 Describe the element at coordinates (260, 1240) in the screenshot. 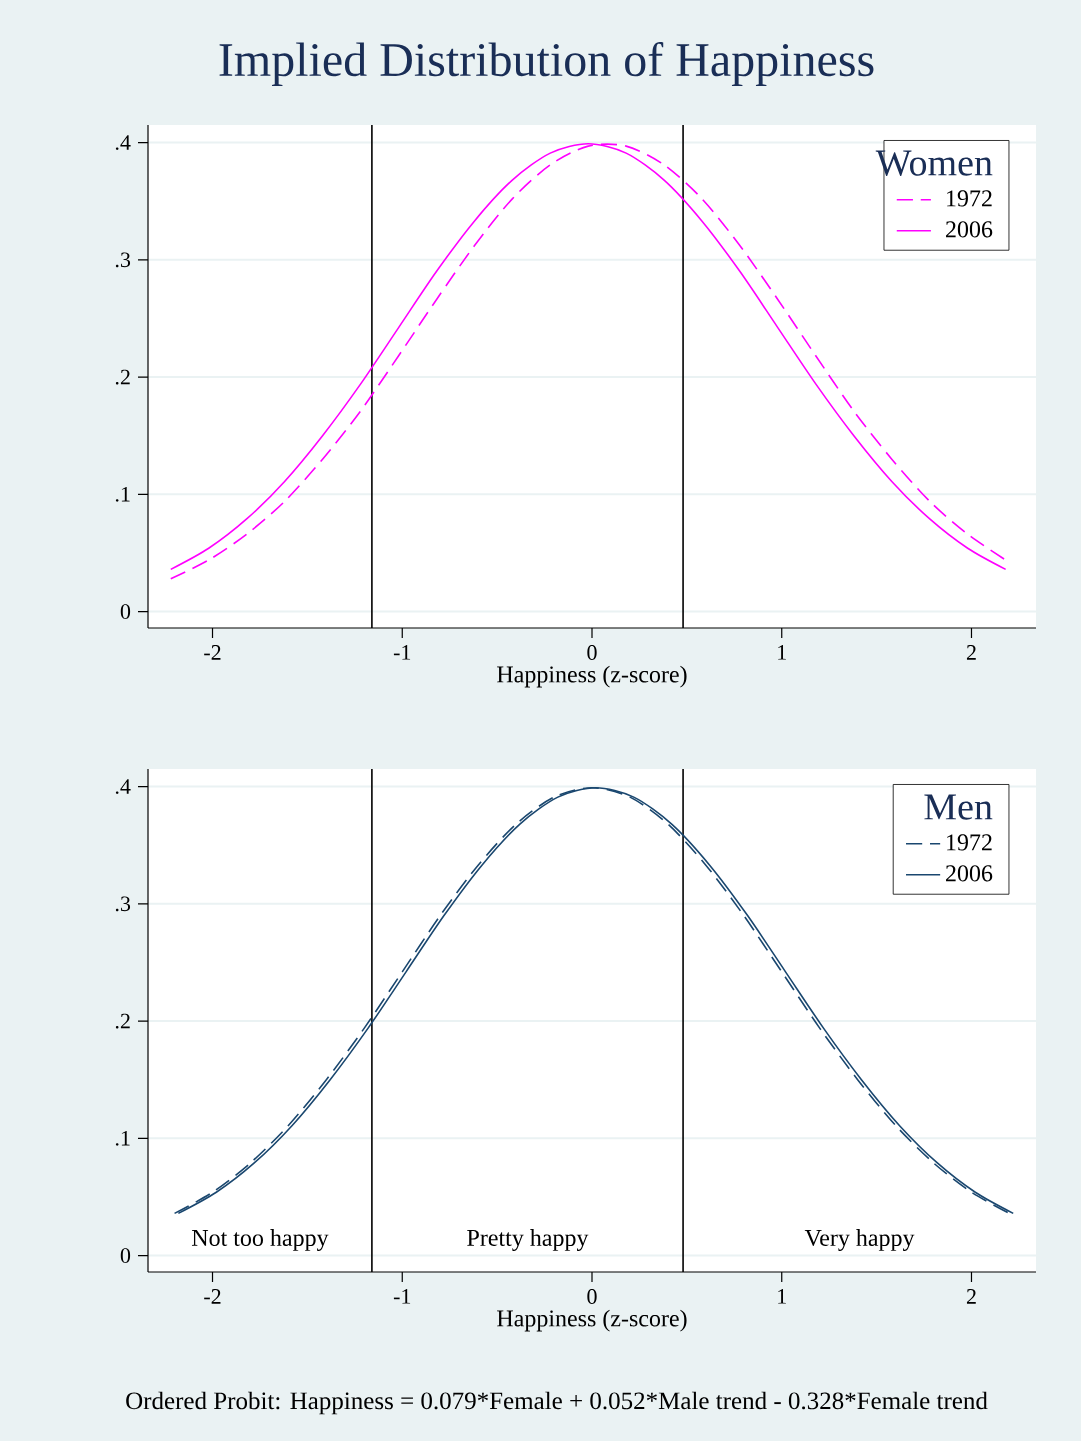

I see `annotation: Not too happy` at that location.